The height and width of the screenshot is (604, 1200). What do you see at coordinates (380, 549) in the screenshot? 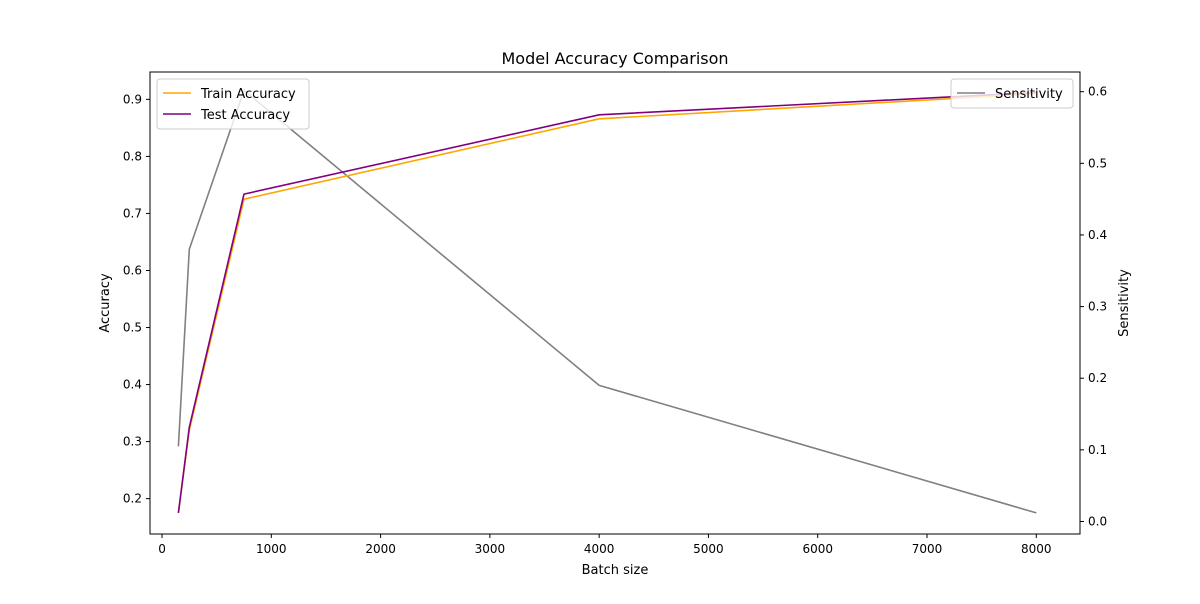
I see `x-tick-label: 2000` at bounding box center [380, 549].